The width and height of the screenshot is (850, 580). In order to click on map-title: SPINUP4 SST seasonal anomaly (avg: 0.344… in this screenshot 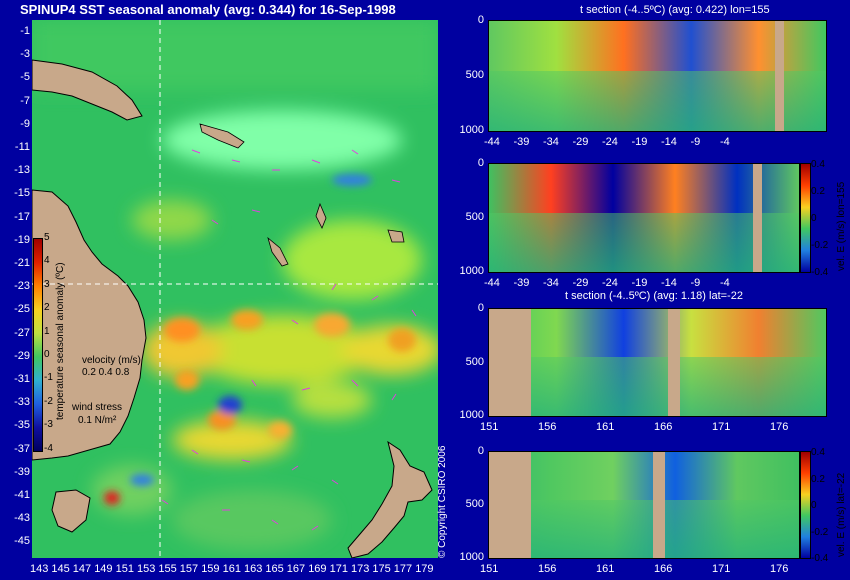, I will do `click(208, 9)`.